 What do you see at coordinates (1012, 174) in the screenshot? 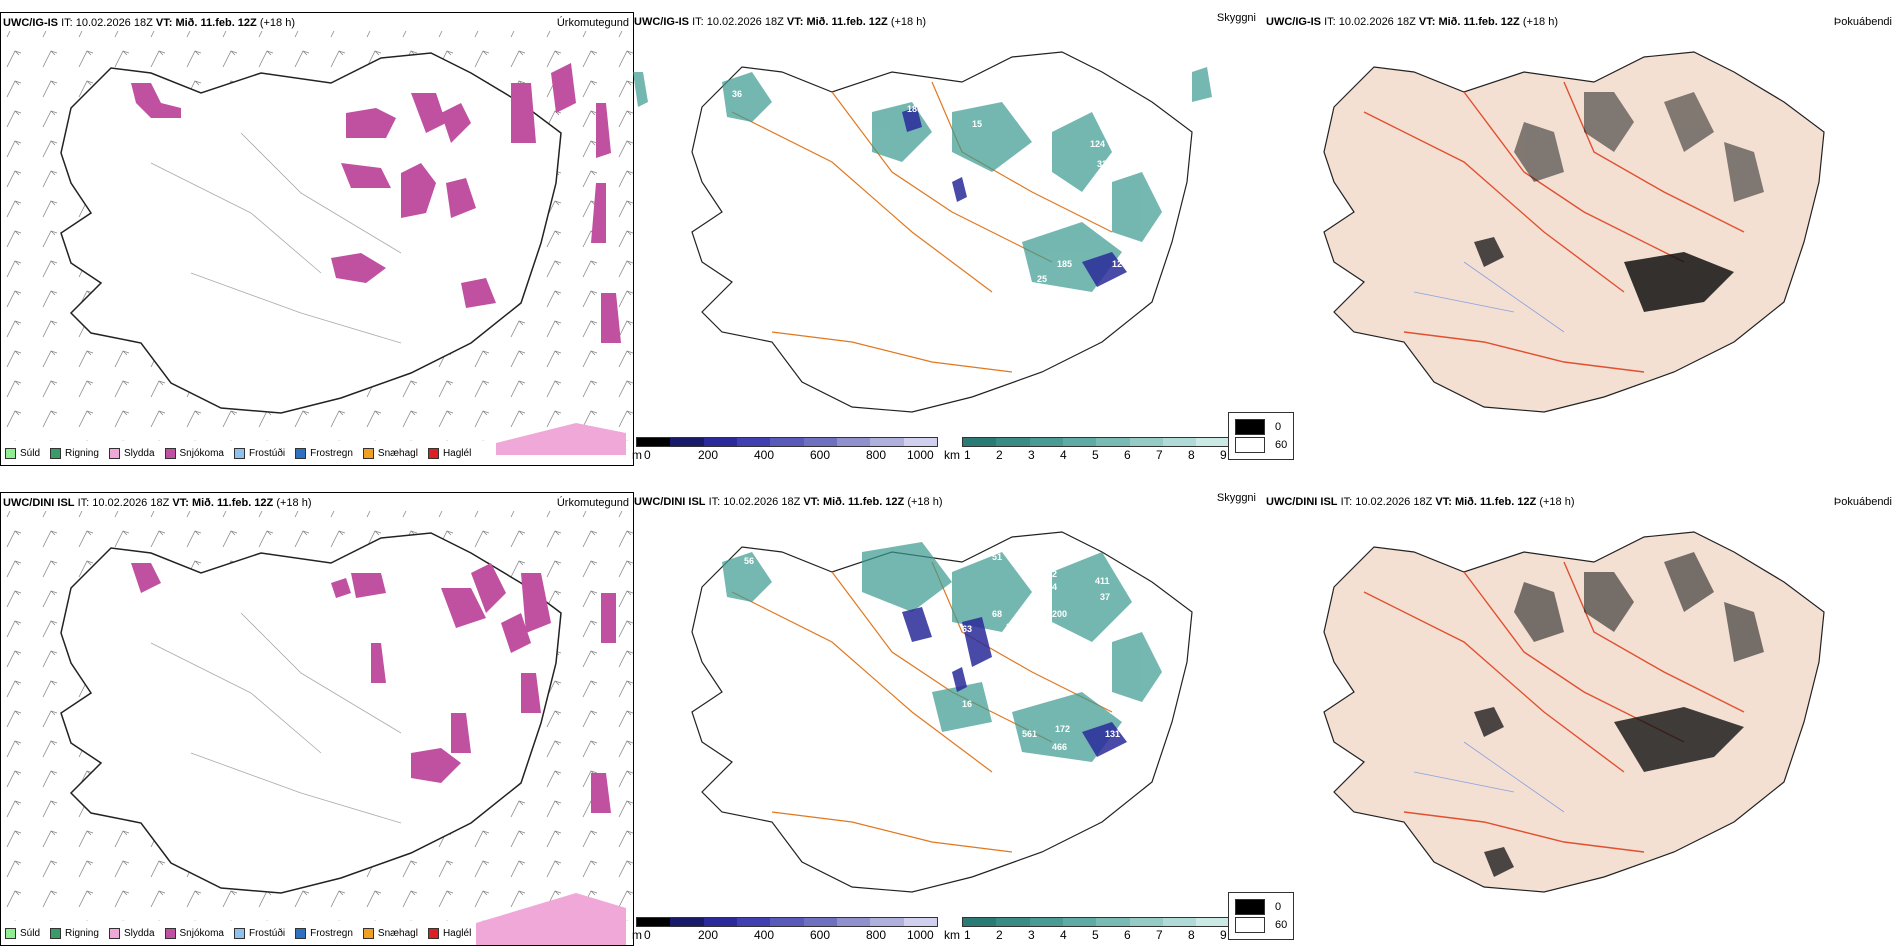
I see `cloud-label: 327` at bounding box center [1012, 174].